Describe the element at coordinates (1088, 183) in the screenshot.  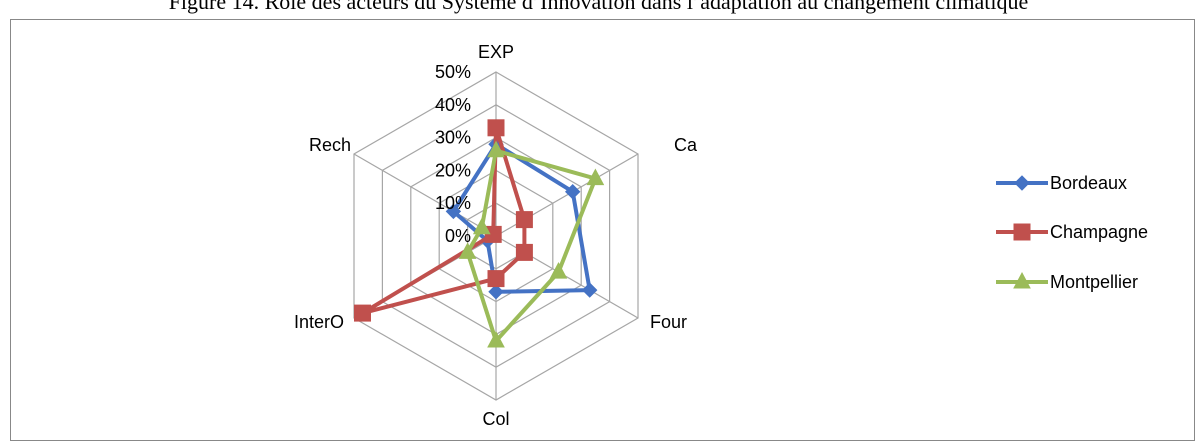
I see `legend-label-bordeaux: Bordeaux` at that location.